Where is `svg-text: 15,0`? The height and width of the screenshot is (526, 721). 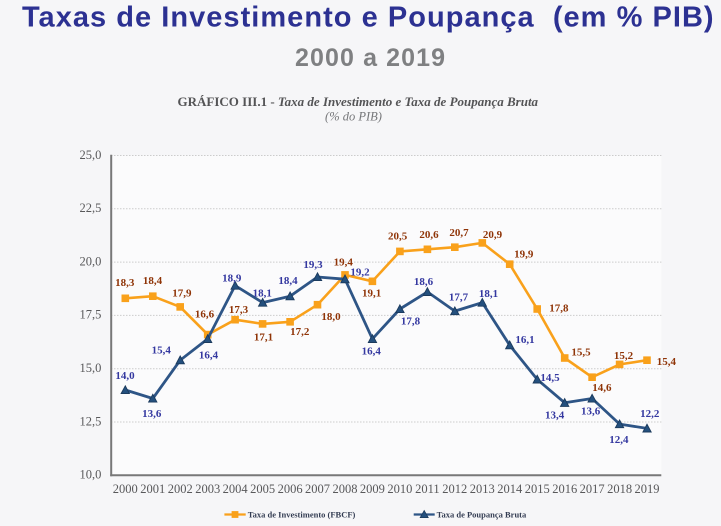 svg-text: 15,0 is located at coordinates (91, 368).